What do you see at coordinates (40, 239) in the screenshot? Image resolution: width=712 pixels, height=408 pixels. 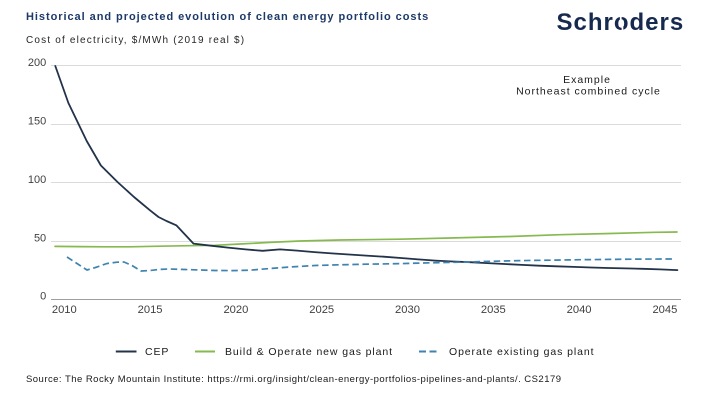 I see `svg-text: 50` at bounding box center [40, 239].